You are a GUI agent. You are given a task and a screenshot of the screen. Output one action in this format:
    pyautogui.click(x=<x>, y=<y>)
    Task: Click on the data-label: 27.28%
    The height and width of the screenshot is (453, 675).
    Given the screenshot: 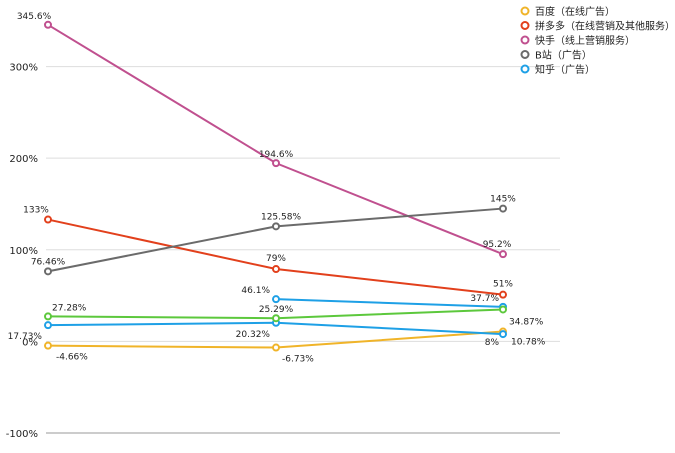 What is the action you would take?
    pyautogui.click(x=69, y=308)
    